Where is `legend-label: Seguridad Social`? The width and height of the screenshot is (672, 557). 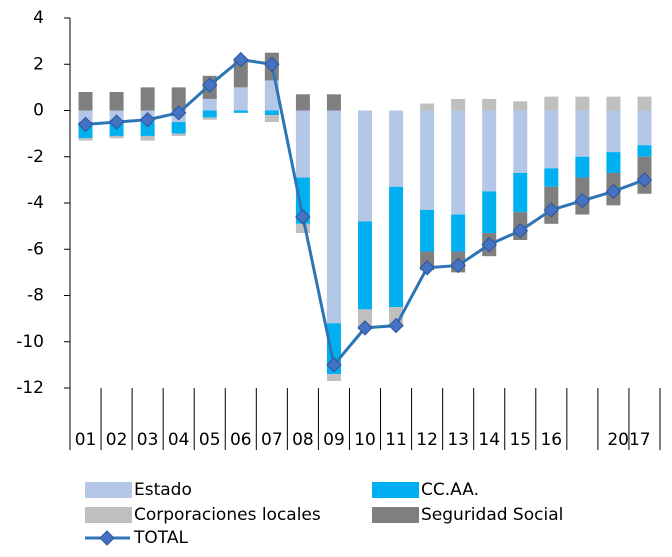 legend-label: Seguridad Social is located at coordinates (492, 515).